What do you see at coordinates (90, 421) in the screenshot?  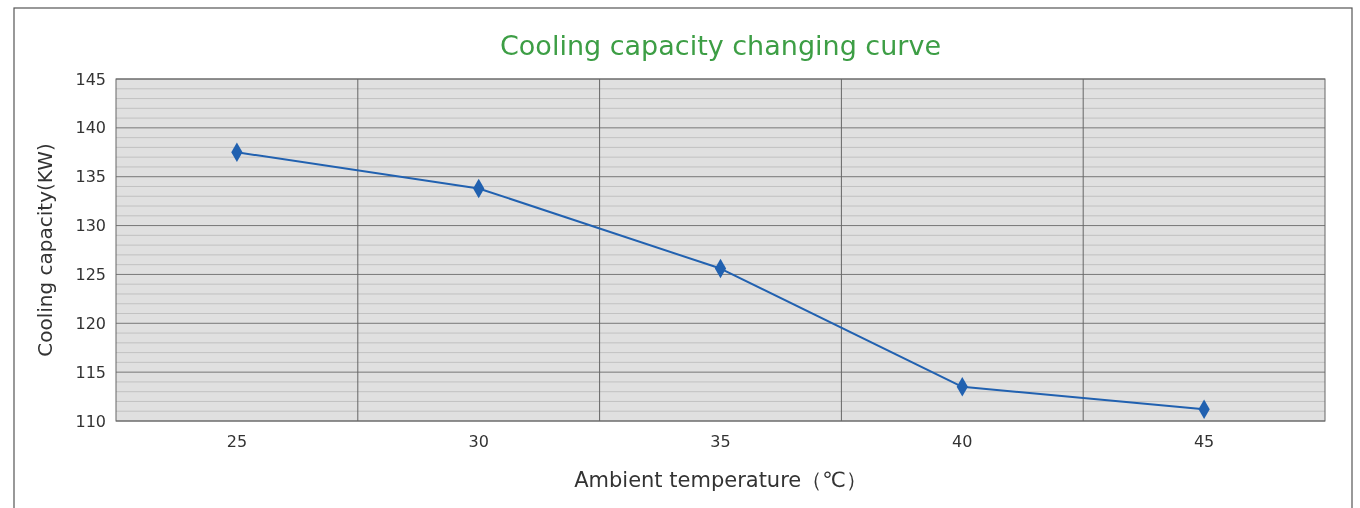 I see `y-tick-label: 110` at bounding box center [90, 421].